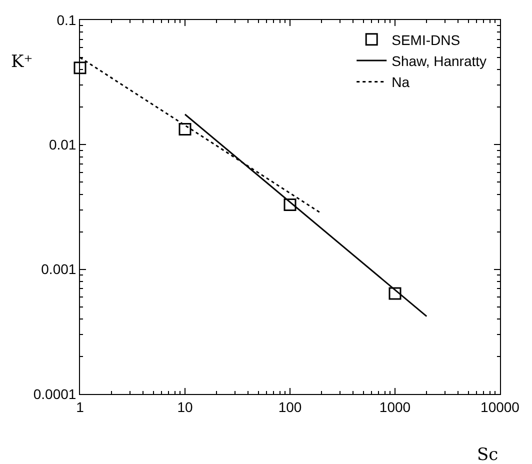  Describe the element at coordinates (58, 269) in the screenshot. I see `y-tick-label: 0.001` at that location.